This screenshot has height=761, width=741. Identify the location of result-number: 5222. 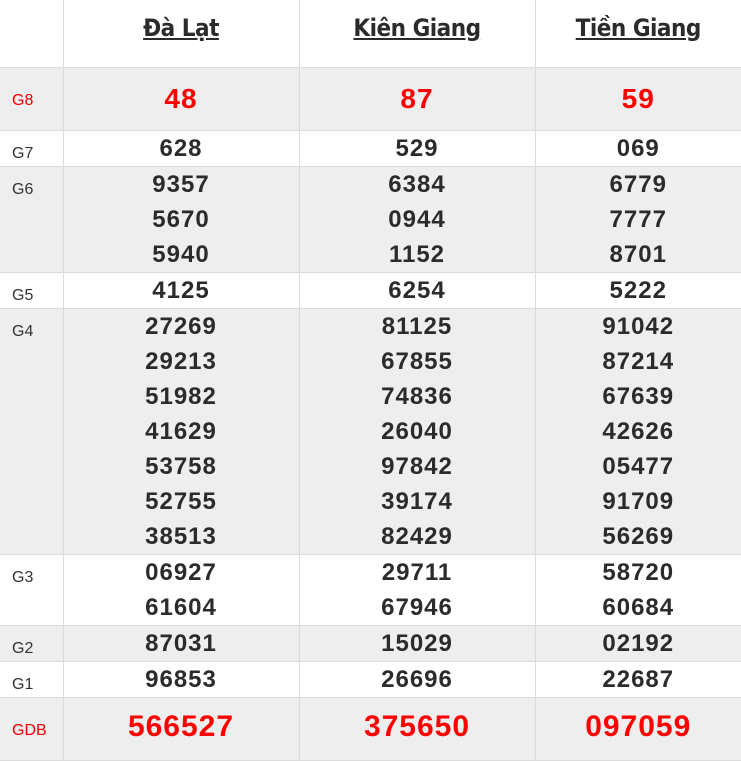
(638, 290).